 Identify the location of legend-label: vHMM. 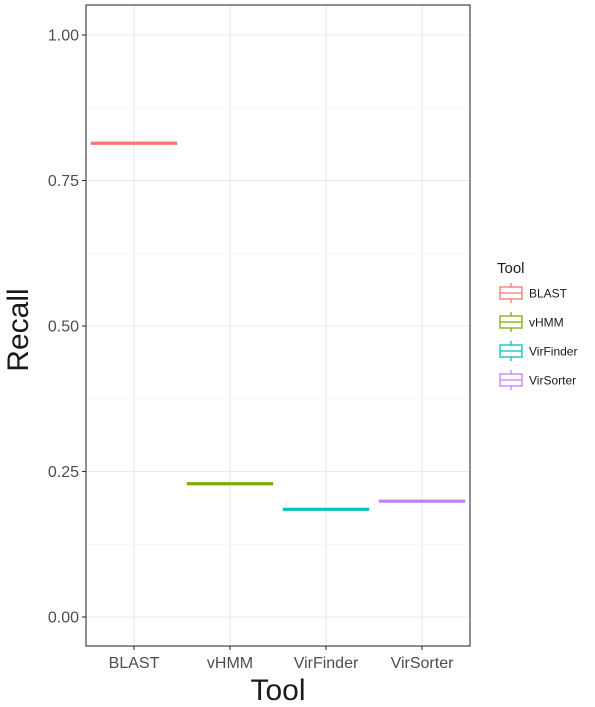
(546, 323).